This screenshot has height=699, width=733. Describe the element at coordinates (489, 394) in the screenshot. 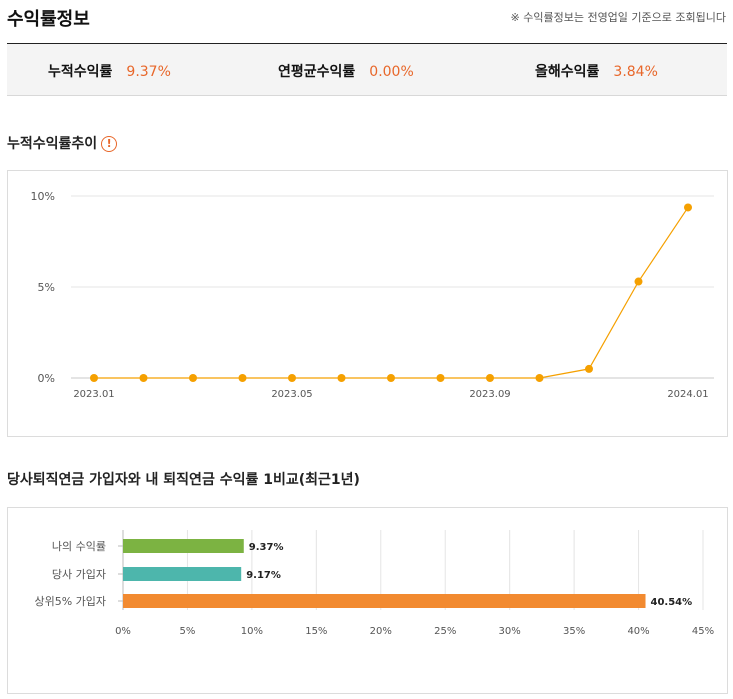

I see `x-tick-label: 2023.09` at that location.